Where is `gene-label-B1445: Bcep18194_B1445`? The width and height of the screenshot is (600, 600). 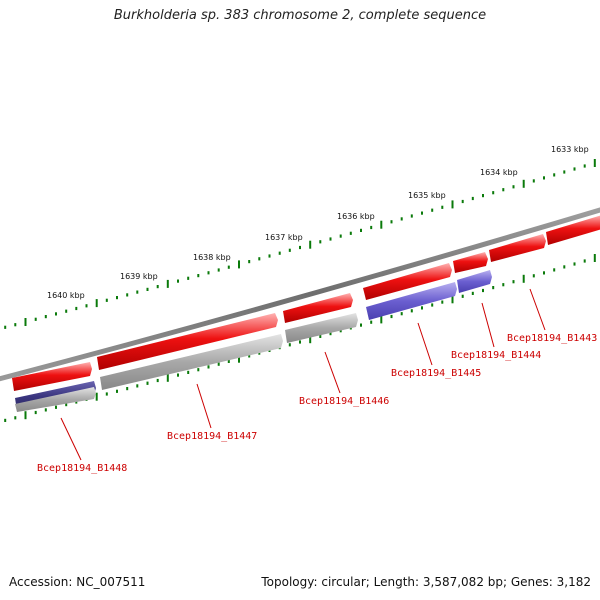 gene-label-B1445: Bcep18194_B1445 is located at coordinates (436, 373).